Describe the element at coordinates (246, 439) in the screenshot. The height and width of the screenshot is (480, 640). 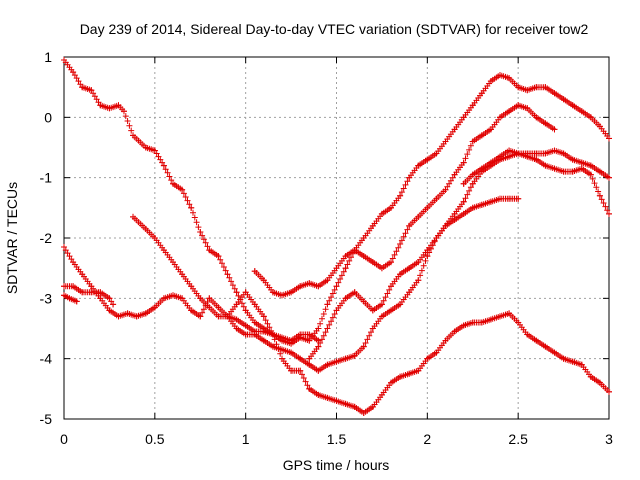
I see `x-tick-label: 1` at that location.